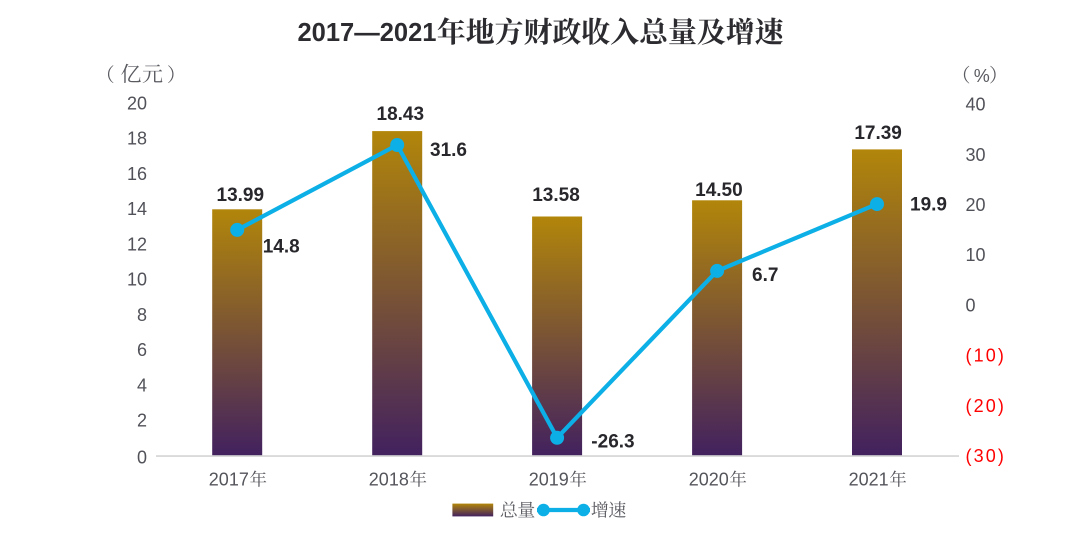 The width and height of the screenshot is (1080, 540). Describe the element at coordinates (229, 480) in the screenshot. I see `svg-text: 2017` at that location.